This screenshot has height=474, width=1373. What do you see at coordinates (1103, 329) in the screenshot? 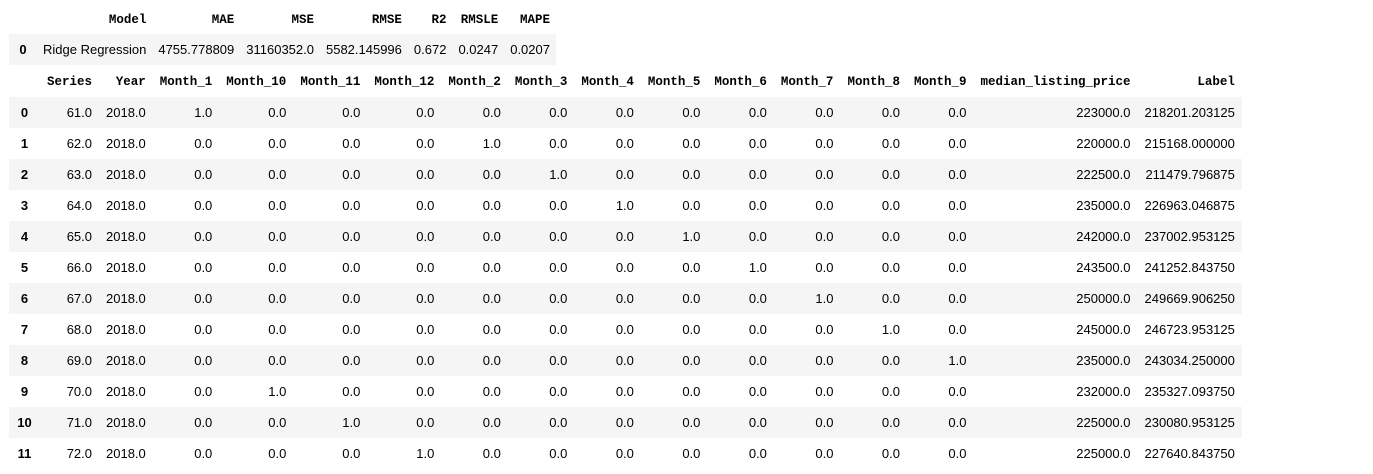
I see `predictions-cell: 245000.0` at bounding box center [1103, 329].